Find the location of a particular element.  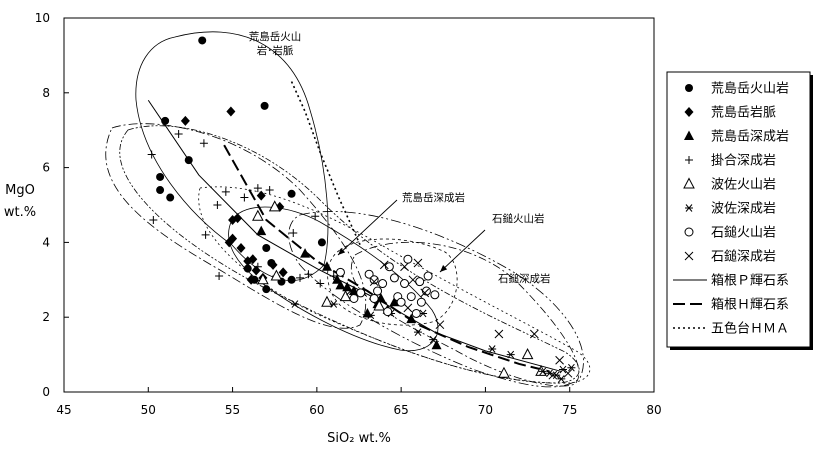

series-3-point-12-shape is located at coordinates (394, 301).